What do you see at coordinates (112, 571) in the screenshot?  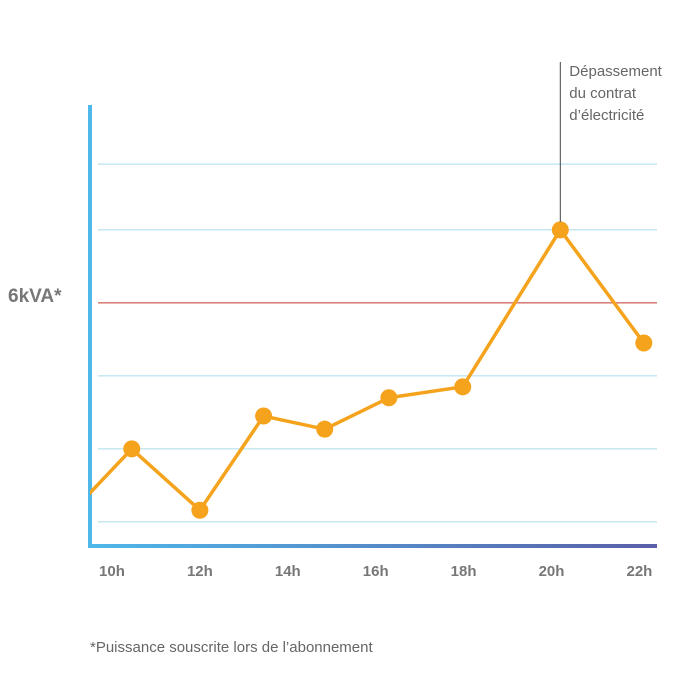 I see `x-tick-label: 10h` at bounding box center [112, 571].